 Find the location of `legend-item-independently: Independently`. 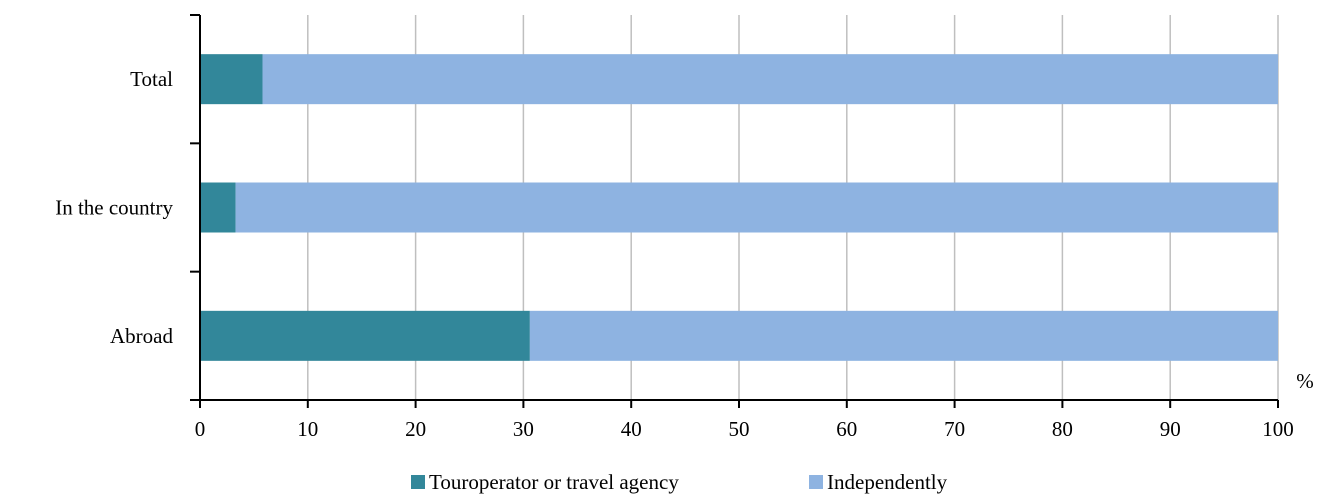

legend-item-independently: Independently is located at coordinates (878, 482).